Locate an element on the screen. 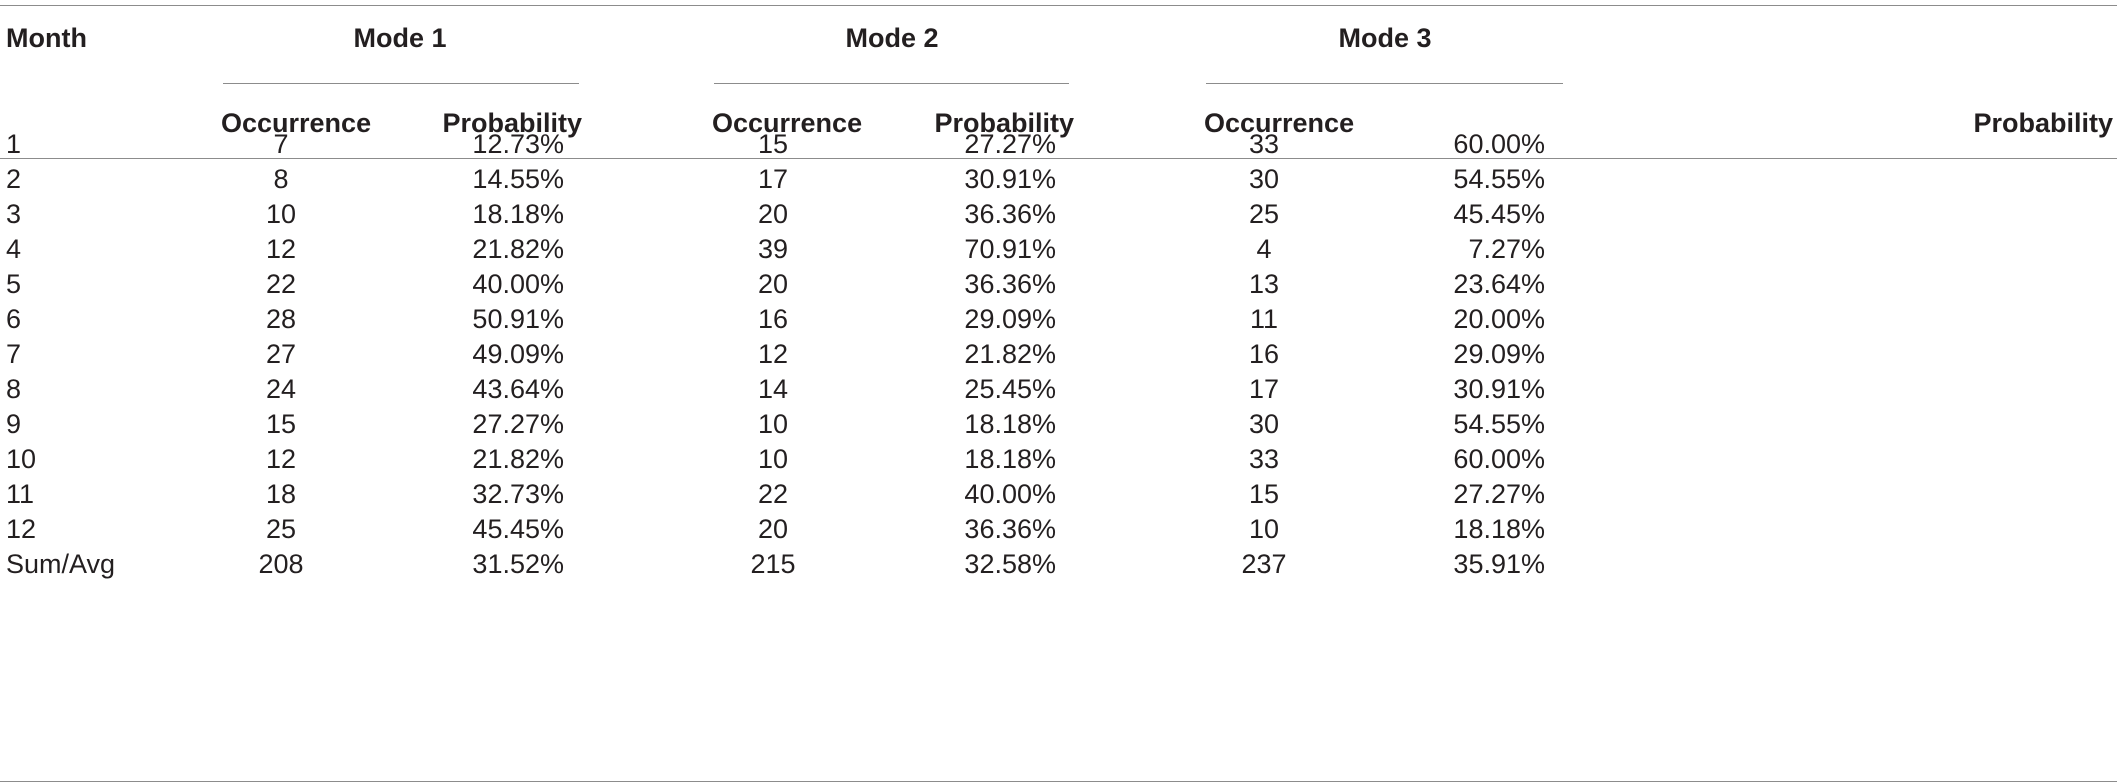 The image size is (2117, 783). cell-occurrence-mode-3: 15 is located at coordinates (1264, 494).